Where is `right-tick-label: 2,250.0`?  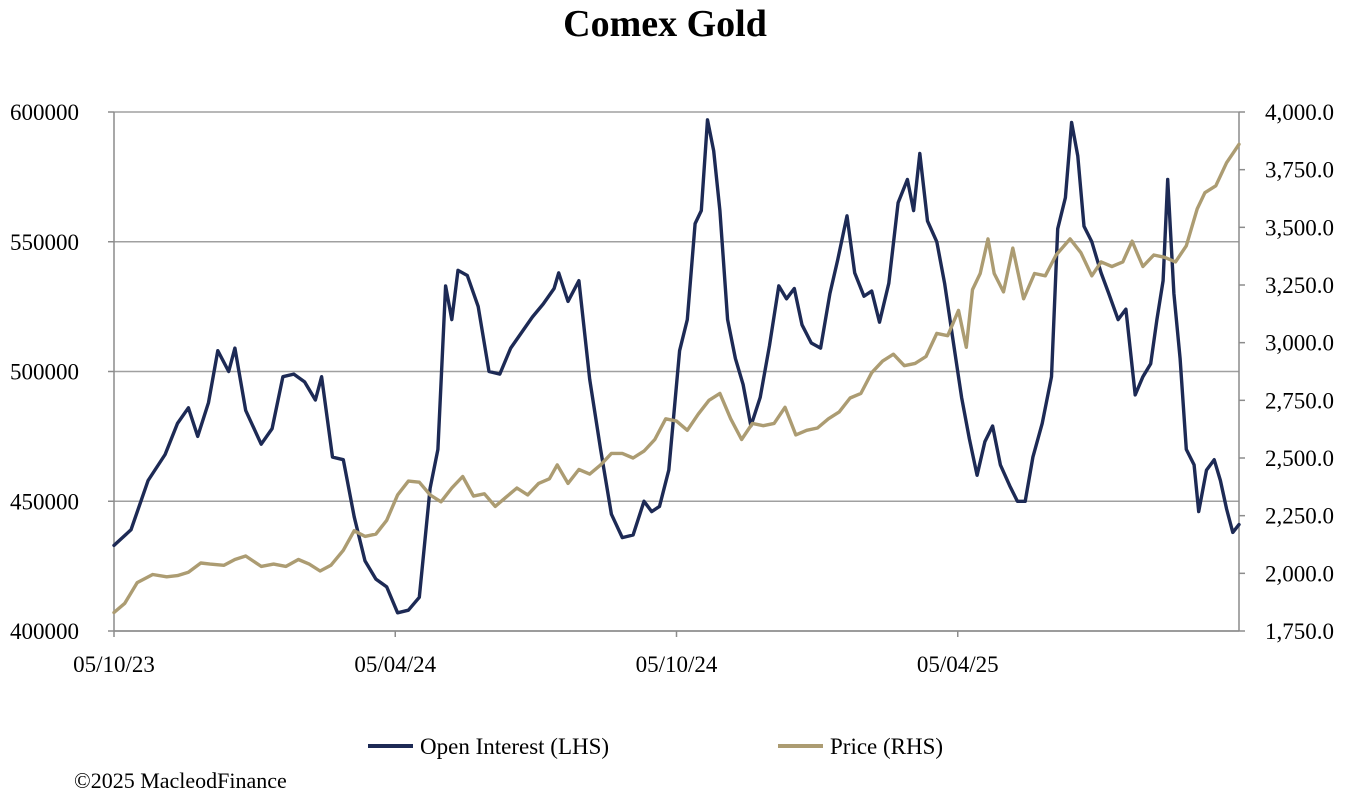
right-tick-label: 2,250.0 is located at coordinates (1299, 516).